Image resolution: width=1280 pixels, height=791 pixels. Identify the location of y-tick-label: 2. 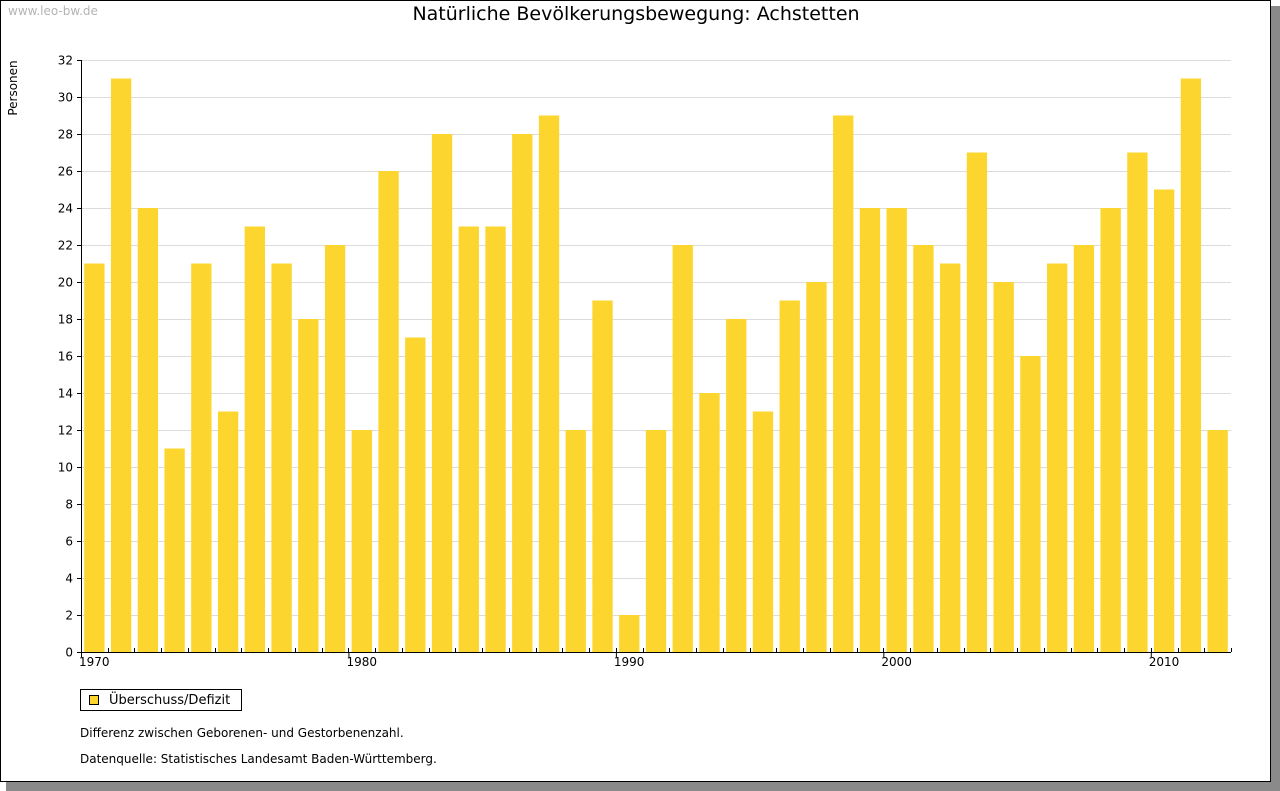
(69, 616).